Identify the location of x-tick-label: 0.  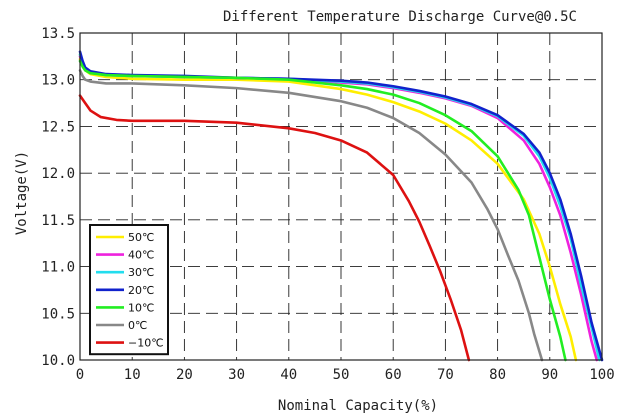
(80, 375).